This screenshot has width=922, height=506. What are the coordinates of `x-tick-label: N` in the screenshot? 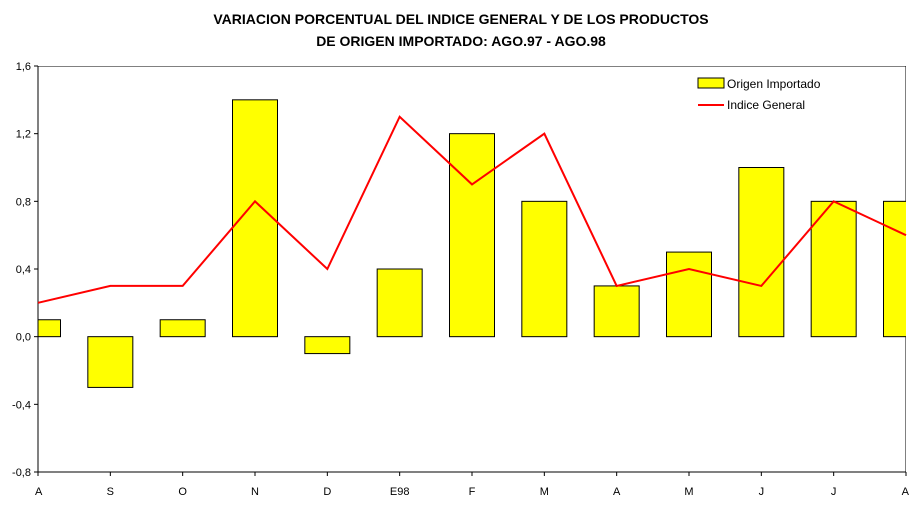 It's located at (255, 492).